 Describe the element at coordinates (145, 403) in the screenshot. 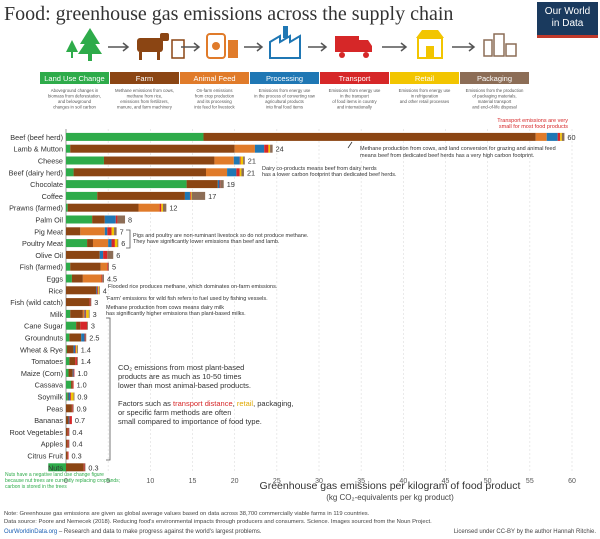

I see `factors-pre: Factors such as` at that location.